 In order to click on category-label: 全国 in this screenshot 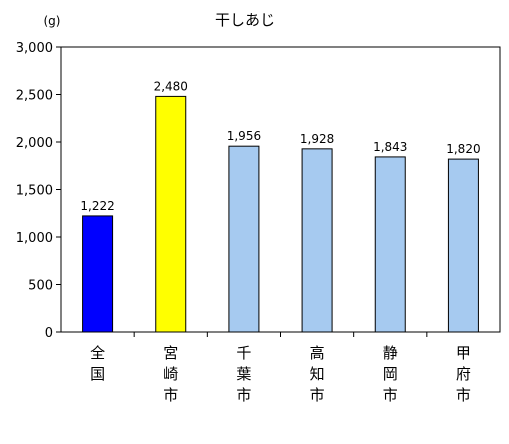, I will do `click(97, 363)`.